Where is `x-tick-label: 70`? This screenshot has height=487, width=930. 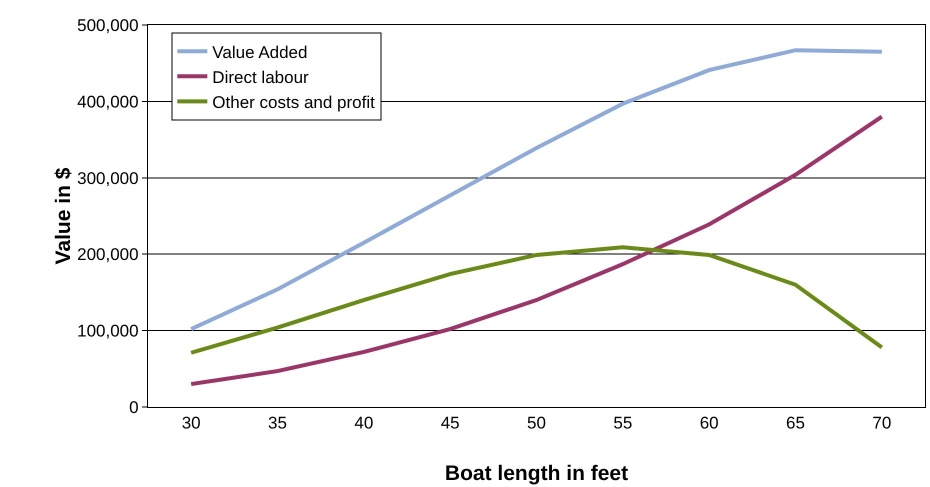
x-tick-label: 70 is located at coordinates (882, 422).